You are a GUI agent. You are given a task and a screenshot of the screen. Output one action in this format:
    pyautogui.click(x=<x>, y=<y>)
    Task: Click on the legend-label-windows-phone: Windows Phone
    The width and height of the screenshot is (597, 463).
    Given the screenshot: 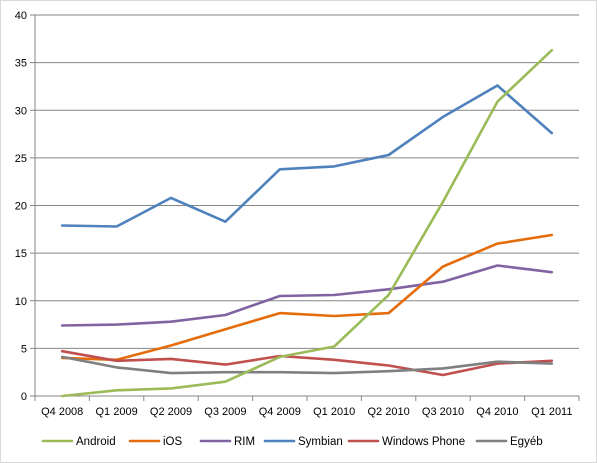 What is the action you would take?
    pyautogui.click(x=423, y=442)
    